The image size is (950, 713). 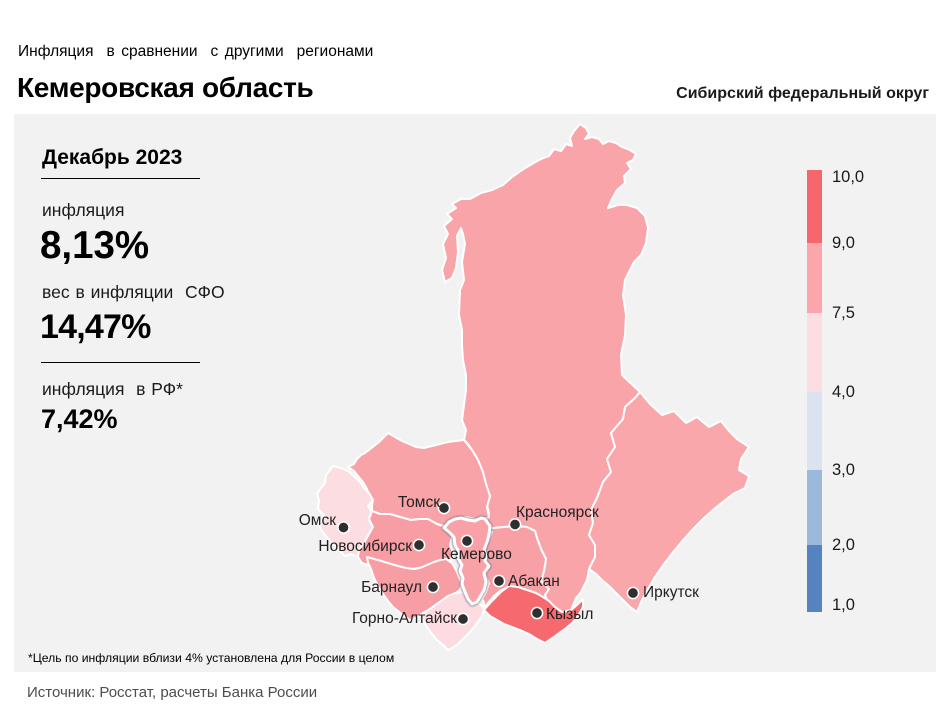 What do you see at coordinates (569, 614) in the screenshot?
I see `svg-text: Кызыл` at bounding box center [569, 614].